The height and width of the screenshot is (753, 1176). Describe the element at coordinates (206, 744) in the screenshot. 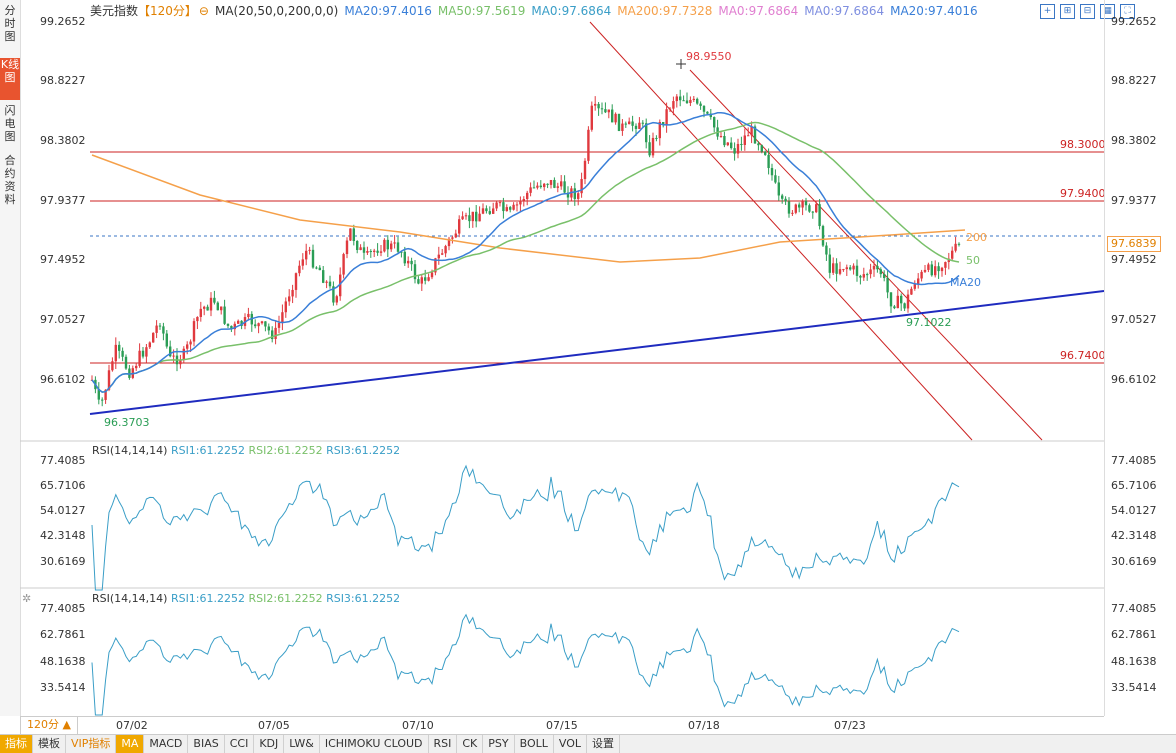

I see `toolbar-bias: BIAS` at that location.